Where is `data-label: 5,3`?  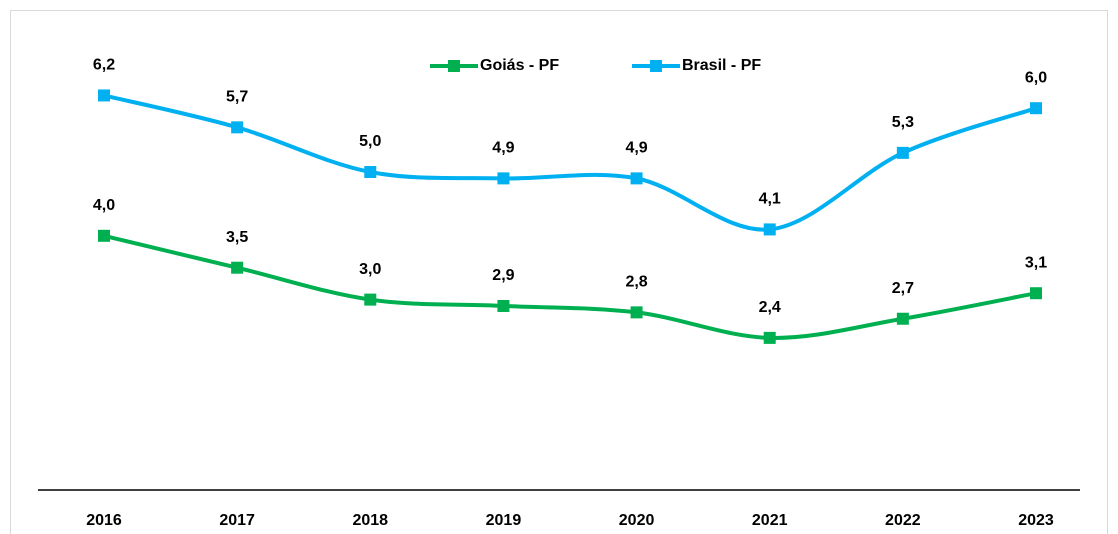
data-label: 5,3 is located at coordinates (903, 122).